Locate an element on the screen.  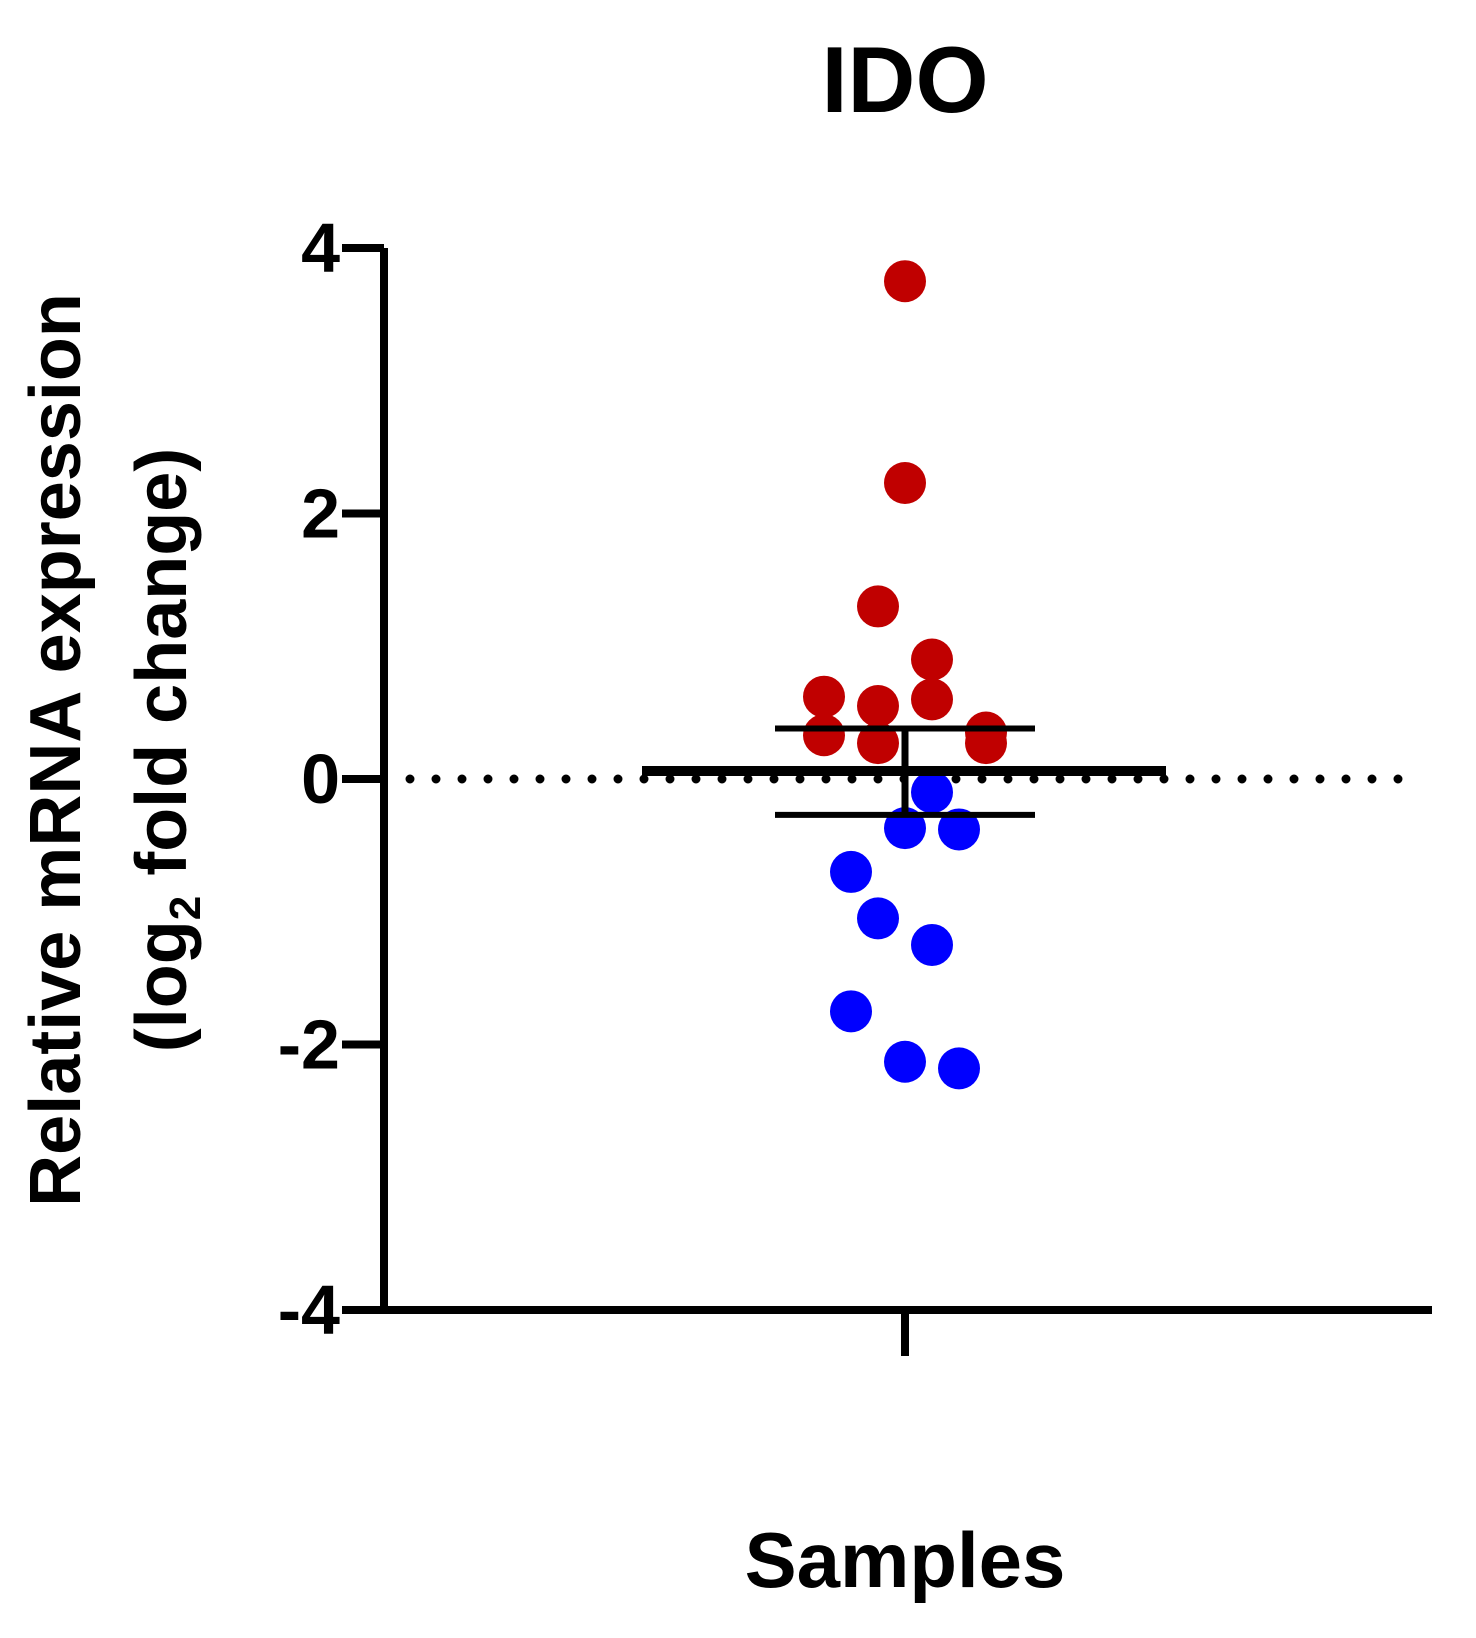
y-tick-label: 2 is located at coordinates (320, 514).